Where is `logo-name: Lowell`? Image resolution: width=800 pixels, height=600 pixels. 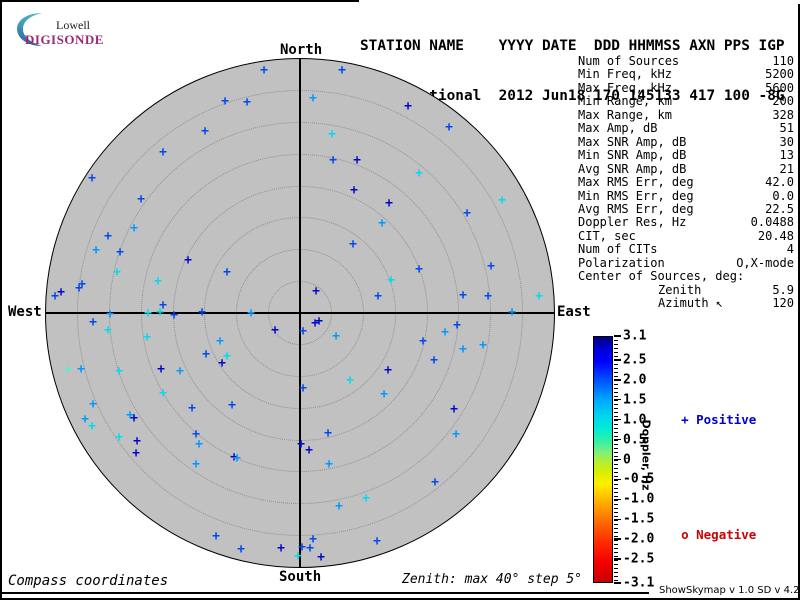
logo-name: Lowell is located at coordinates (73, 25).